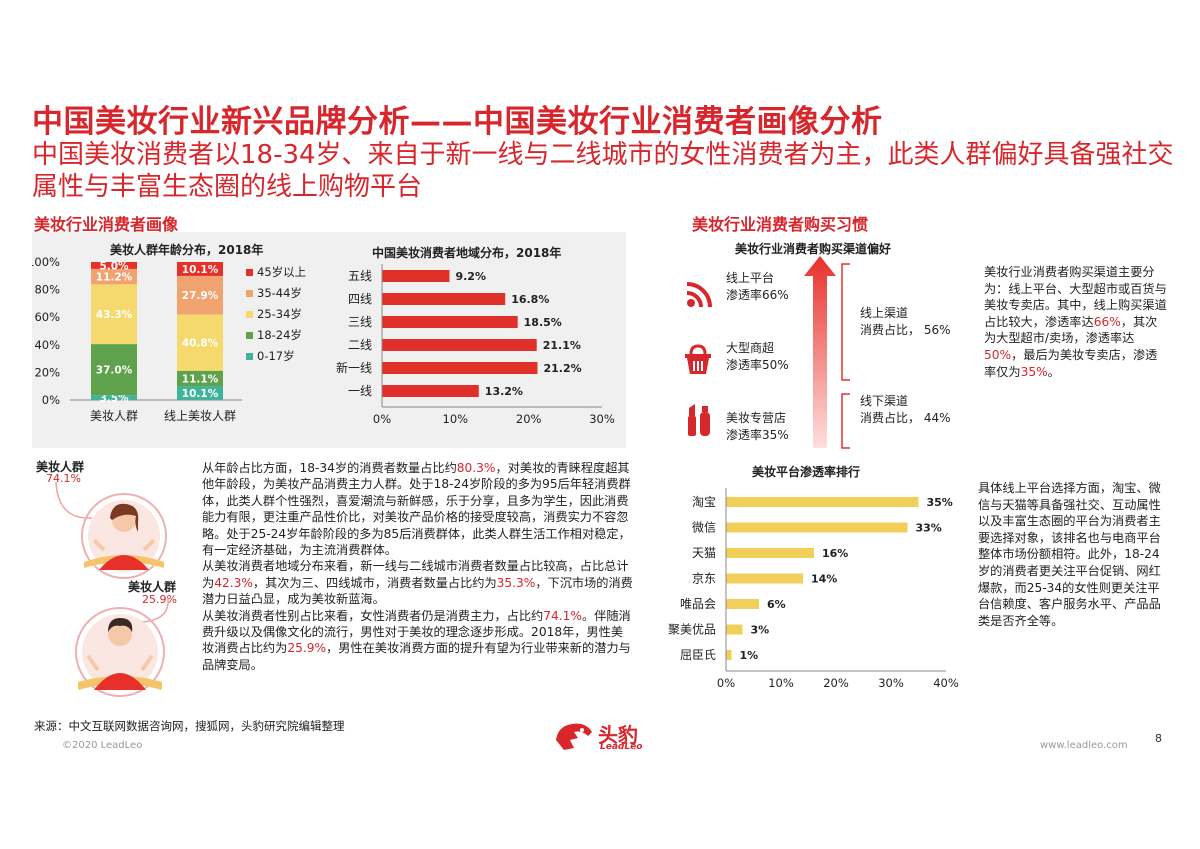 This screenshot has height=849, width=1200. What do you see at coordinates (618, 735) in the screenshot?
I see `logo-text: 头豹` at bounding box center [618, 735].